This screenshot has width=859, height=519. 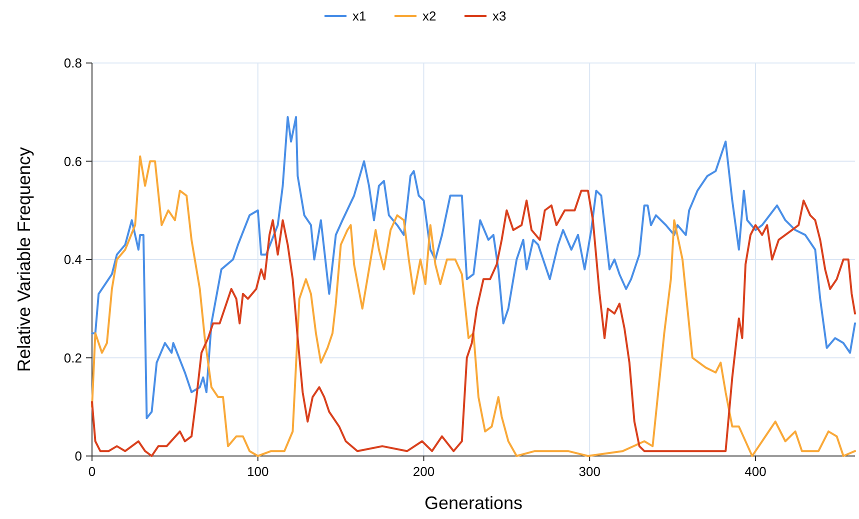 I want to click on y-tick-label: 0.4, so click(x=73, y=259).